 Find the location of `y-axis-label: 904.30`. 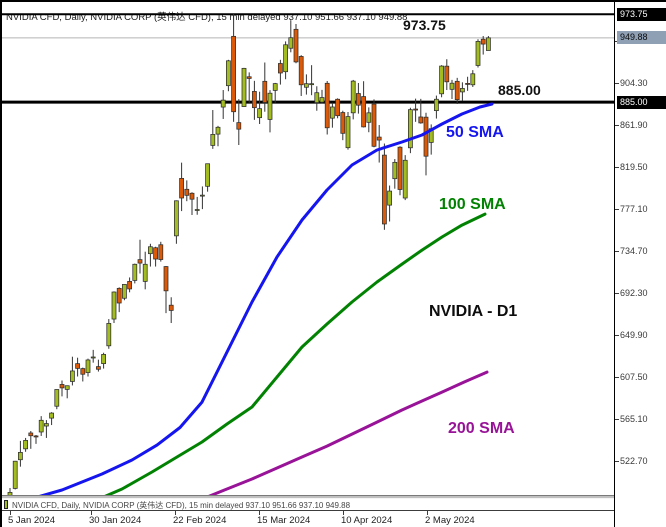

y-axis-label: 904.30 is located at coordinates (634, 83).